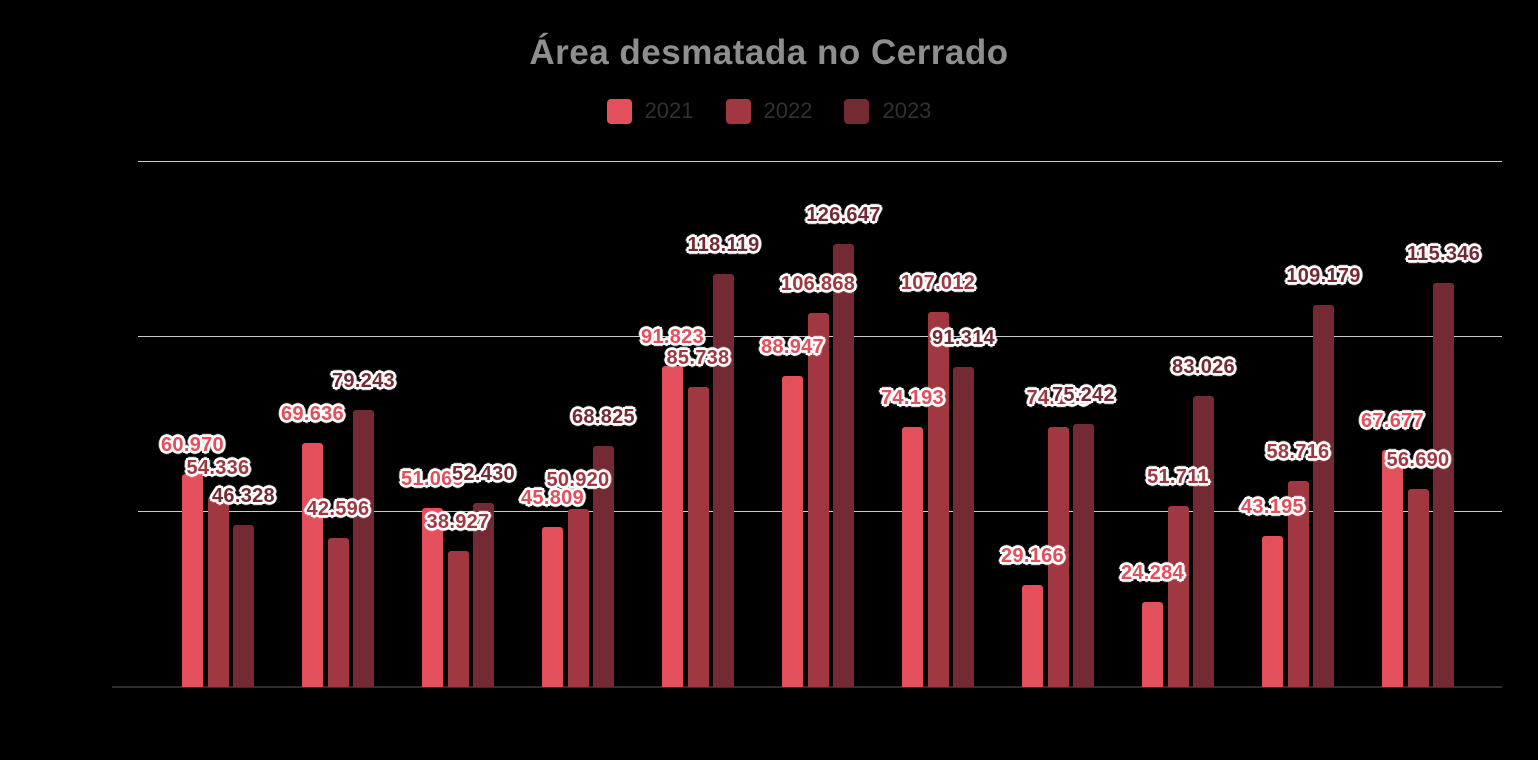 The width and height of the screenshot is (1538, 760). What do you see at coordinates (672, 336) in the screenshot?
I see `value-label-2021: 91.823` at bounding box center [672, 336].